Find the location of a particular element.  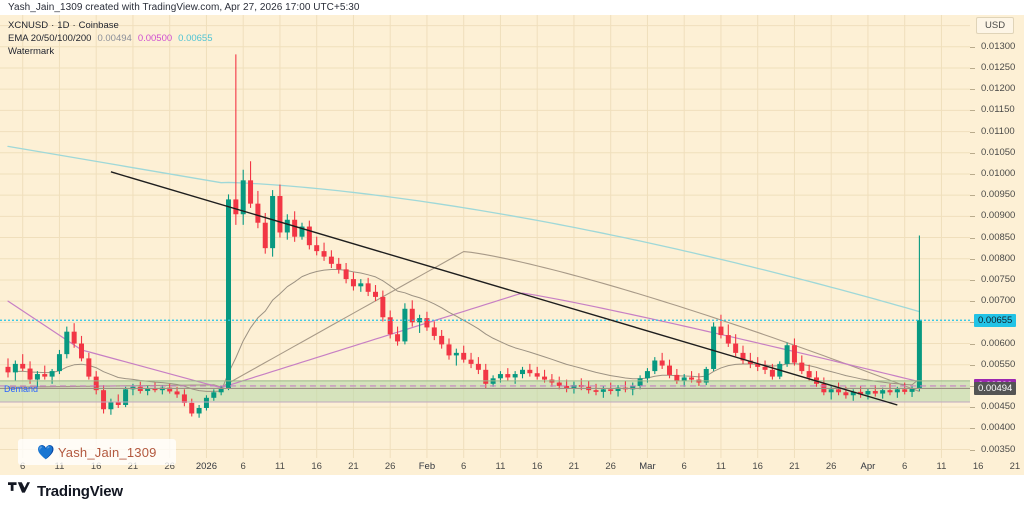

price-axis-tick: 0.00700 is located at coordinates (997, 301).